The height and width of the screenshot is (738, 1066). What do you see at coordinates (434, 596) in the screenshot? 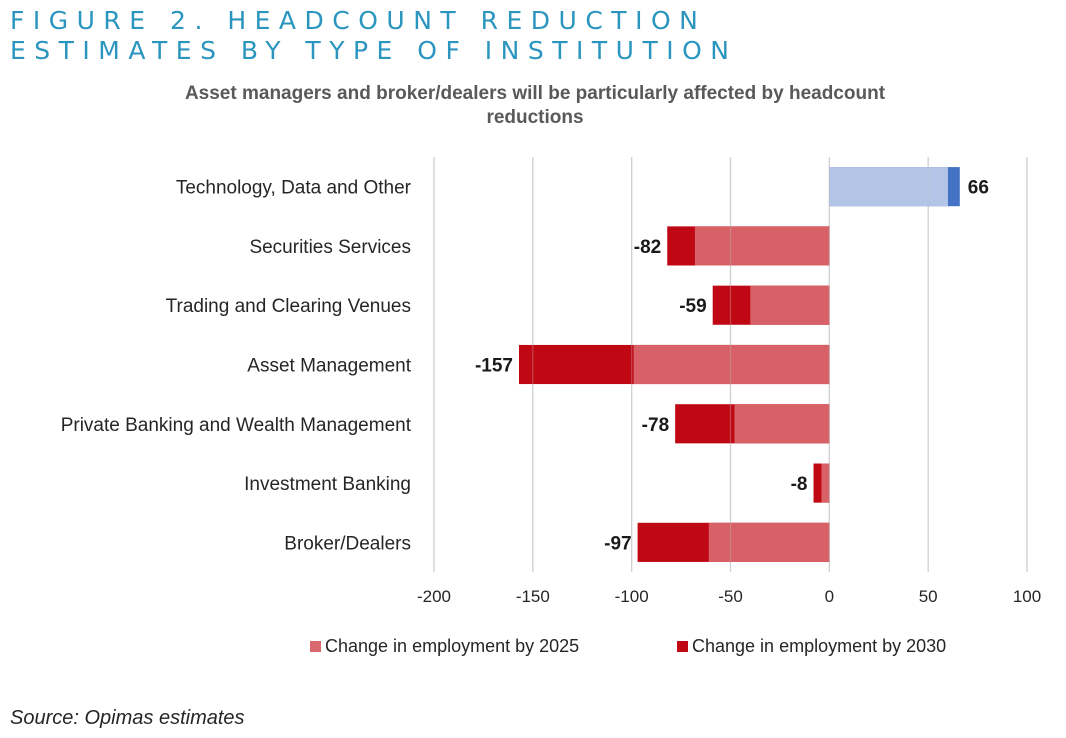
I see `x-tick-label: -200` at bounding box center [434, 596].